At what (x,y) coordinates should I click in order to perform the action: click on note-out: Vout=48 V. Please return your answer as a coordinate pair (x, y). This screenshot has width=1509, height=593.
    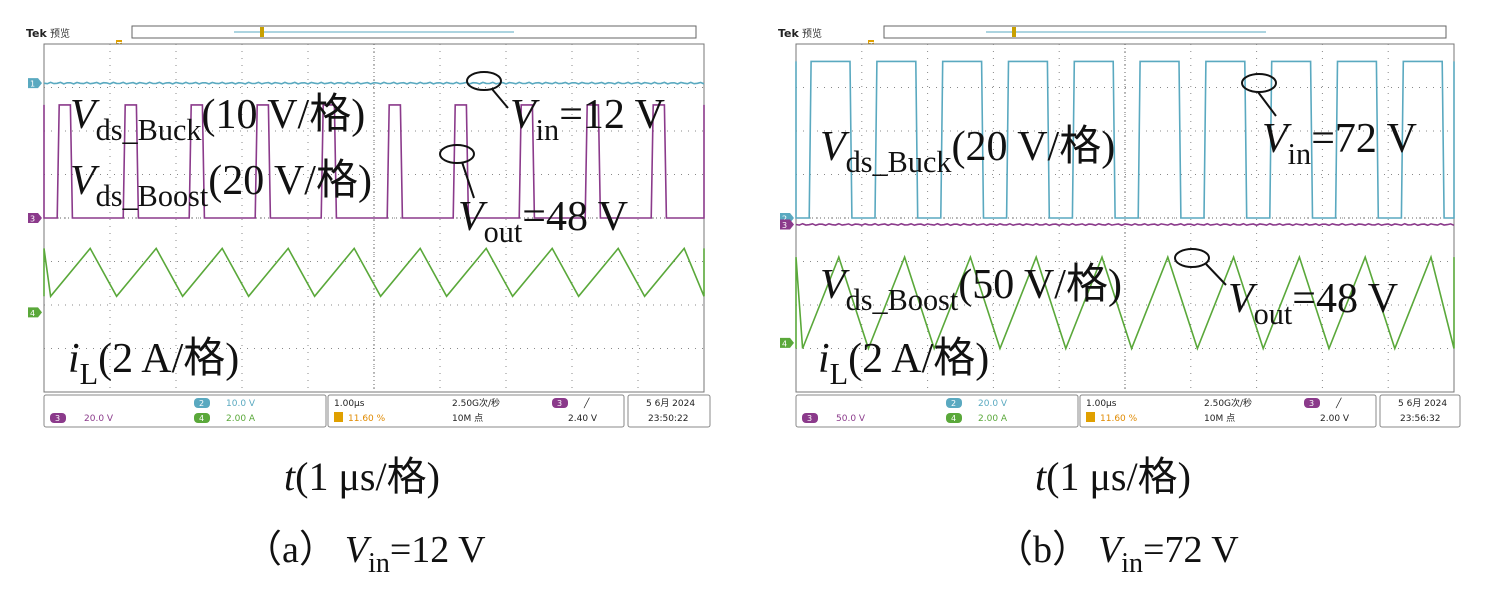
    Looking at the image, I should click on (543, 221).